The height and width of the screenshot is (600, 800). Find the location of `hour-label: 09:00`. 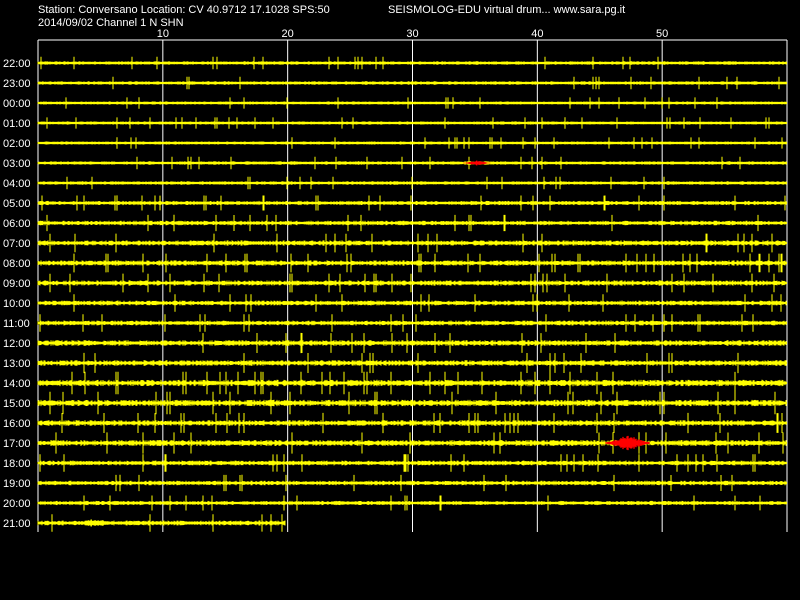

hour-label: 09:00 is located at coordinates (17, 284).